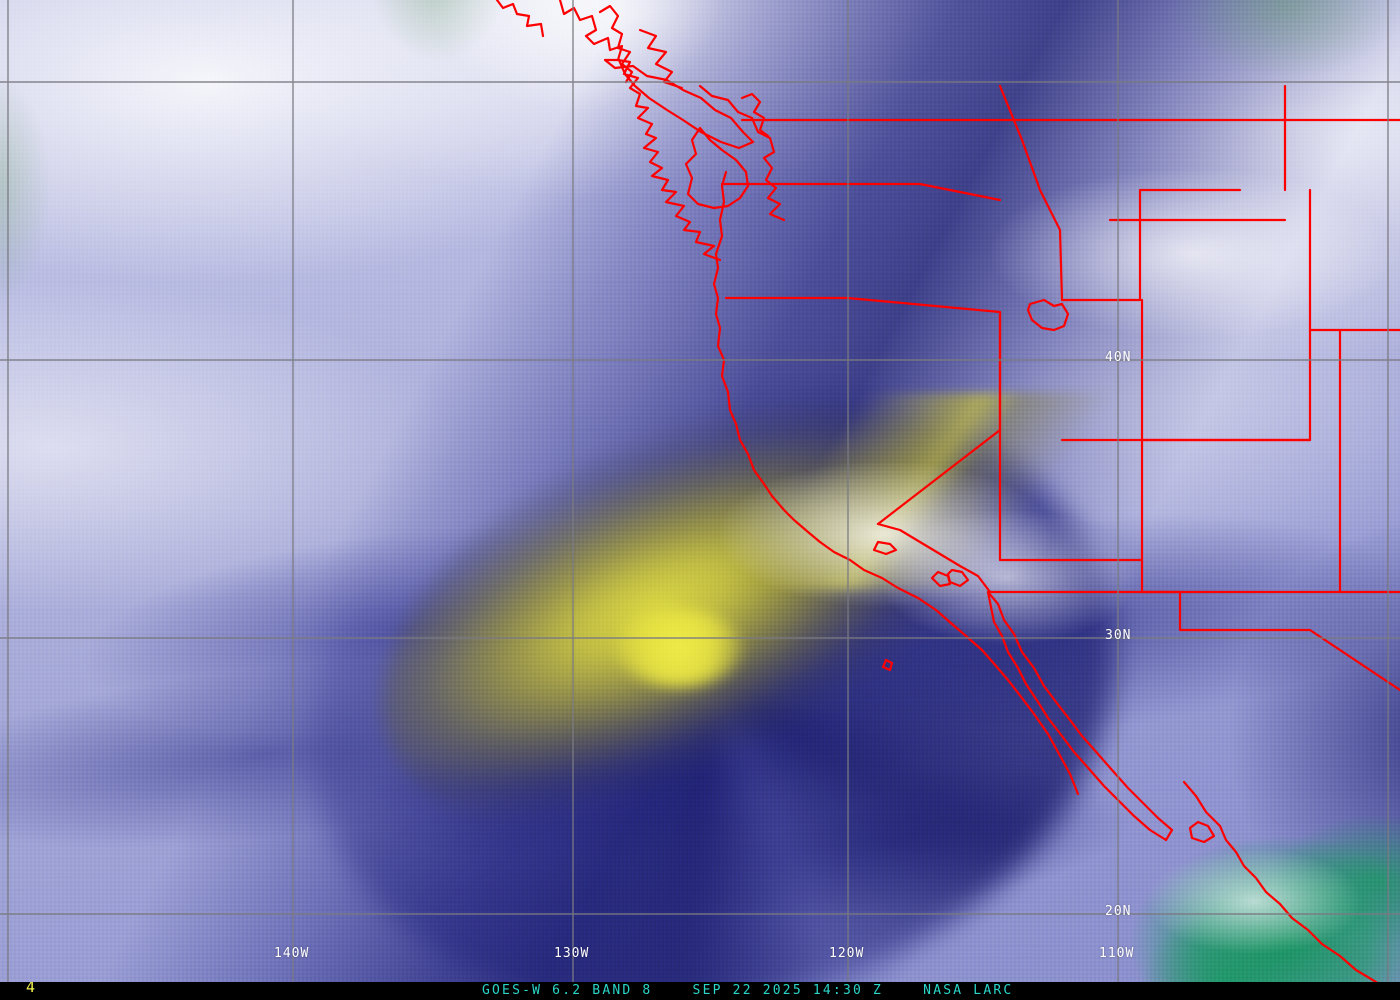 Image resolution: width=1400 pixels, height=1000 pixels. What do you see at coordinates (1048, 315) in the screenshot?
I see `lake-great-salt` at bounding box center [1048, 315].